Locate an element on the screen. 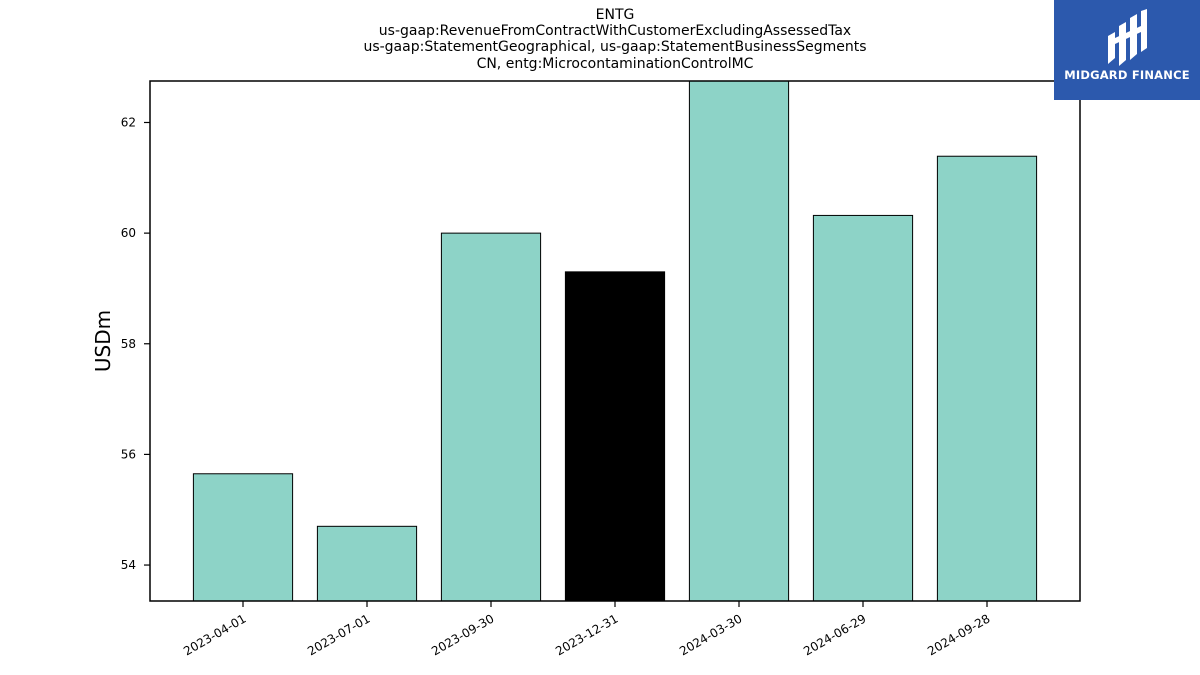 This screenshot has height=675, width=1200. midgard-finance-logo: MIDGARD FINANCE is located at coordinates (1127, 50).